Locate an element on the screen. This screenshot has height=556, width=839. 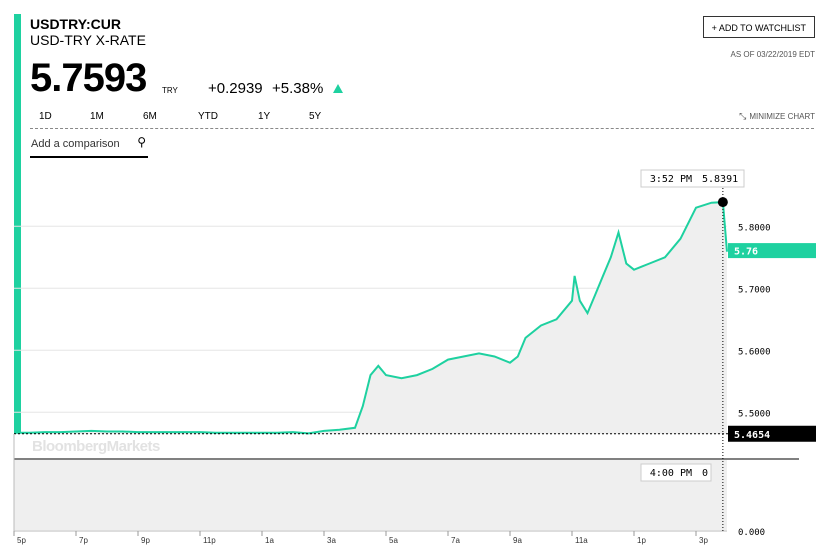
crosshair-marker is located at coordinates (722, 202).